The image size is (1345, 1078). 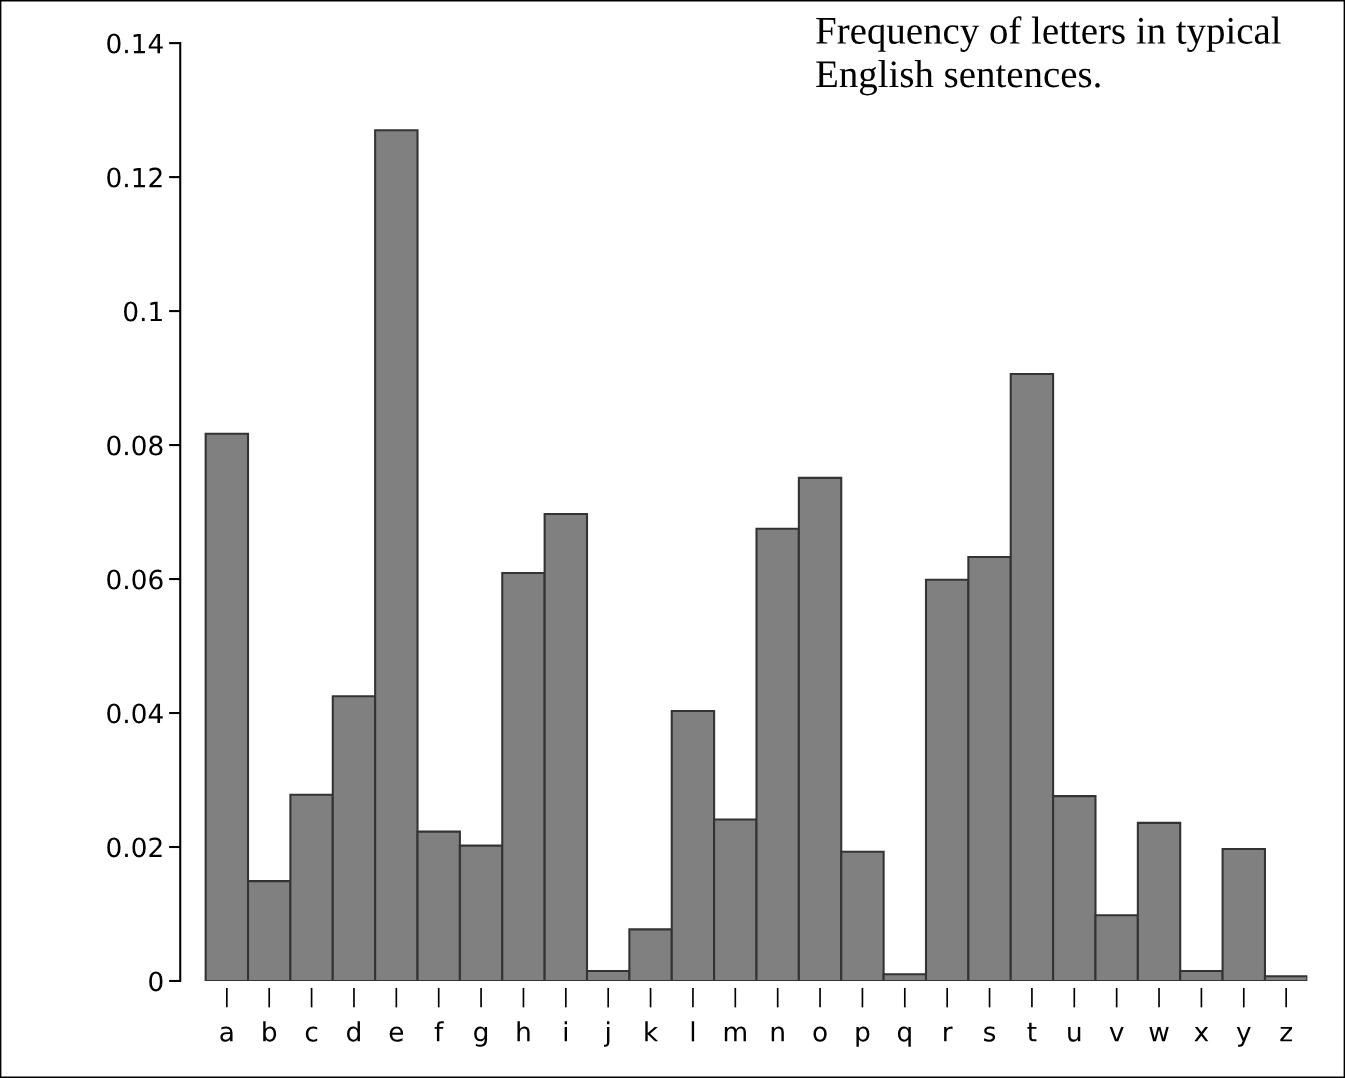 I want to click on y-tick-label: 0.08, so click(x=135, y=445).